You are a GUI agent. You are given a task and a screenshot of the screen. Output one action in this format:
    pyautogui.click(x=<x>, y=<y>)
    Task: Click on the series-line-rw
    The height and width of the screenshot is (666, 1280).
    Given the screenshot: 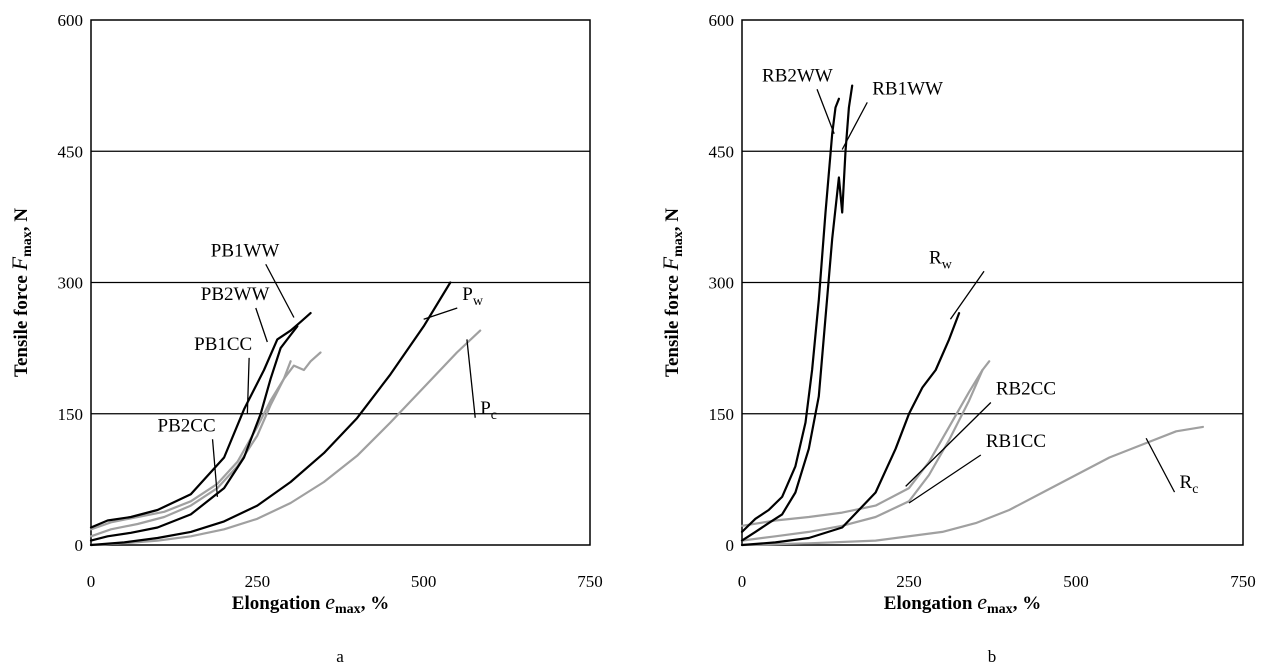 What is the action you would take?
    pyautogui.click(x=850, y=429)
    